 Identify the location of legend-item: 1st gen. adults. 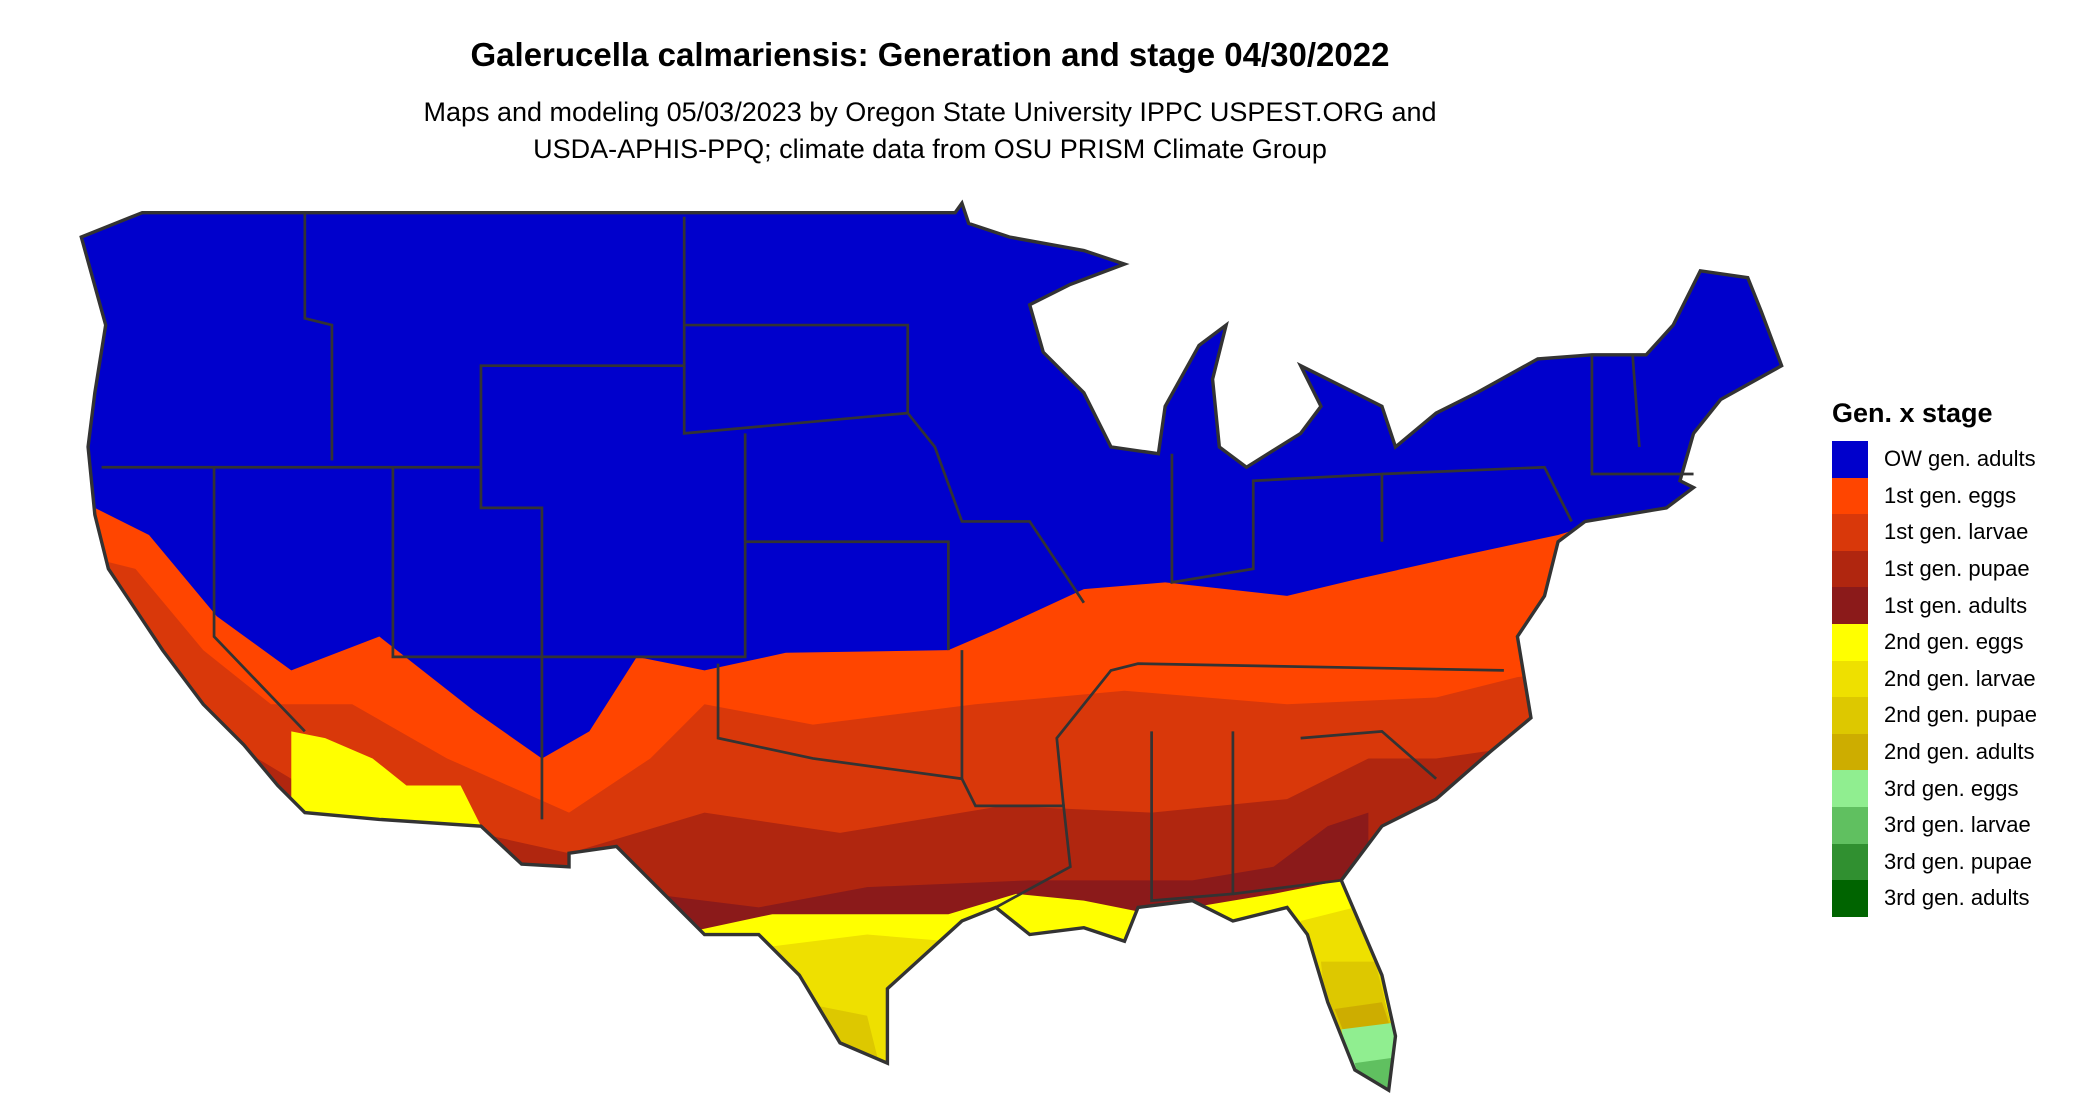
(1934, 605).